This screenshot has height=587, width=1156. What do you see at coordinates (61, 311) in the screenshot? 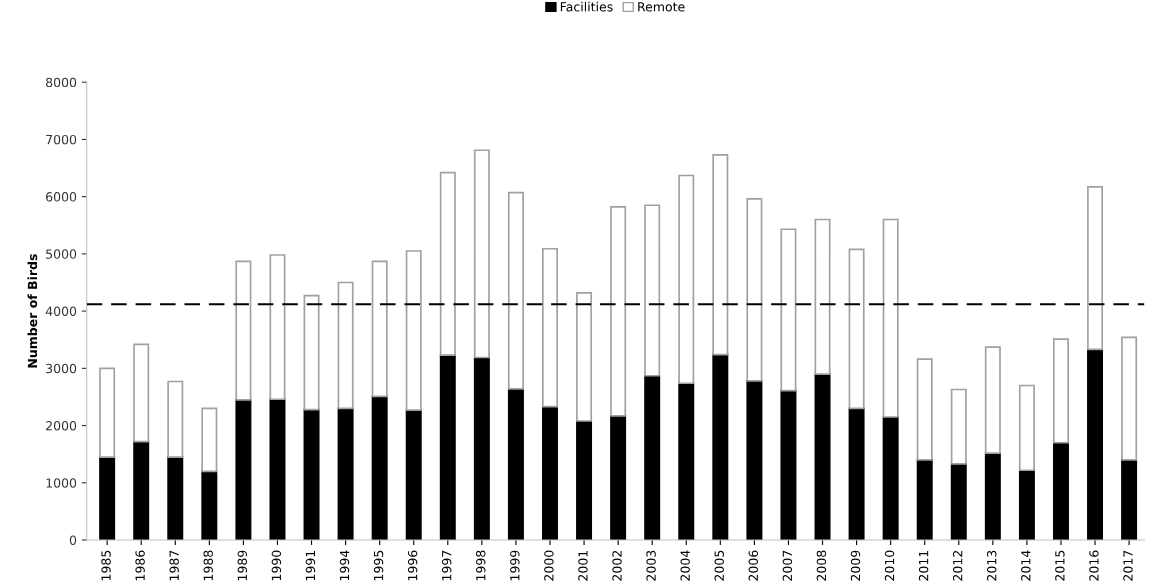
I see `y-tick-label: 4000` at bounding box center [61, 311].